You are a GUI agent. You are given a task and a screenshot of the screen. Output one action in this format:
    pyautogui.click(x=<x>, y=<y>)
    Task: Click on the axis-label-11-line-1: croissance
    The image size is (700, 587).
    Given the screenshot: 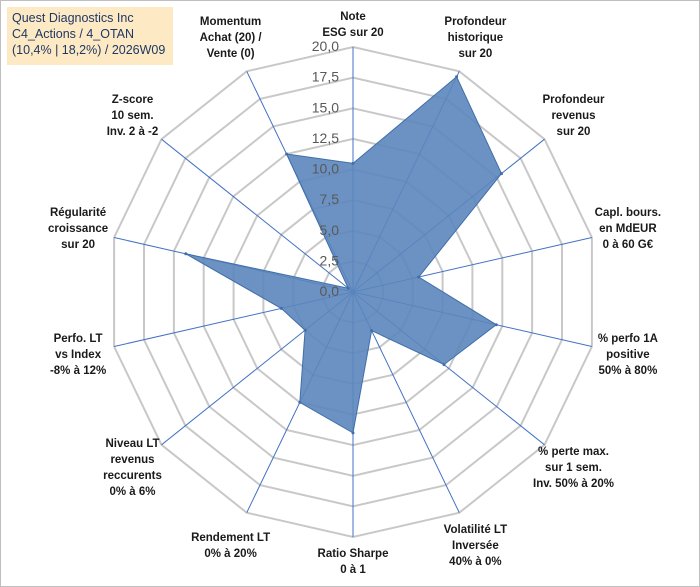 What is the action you would take?
    pyautogui.click(x=78, y=229)
    